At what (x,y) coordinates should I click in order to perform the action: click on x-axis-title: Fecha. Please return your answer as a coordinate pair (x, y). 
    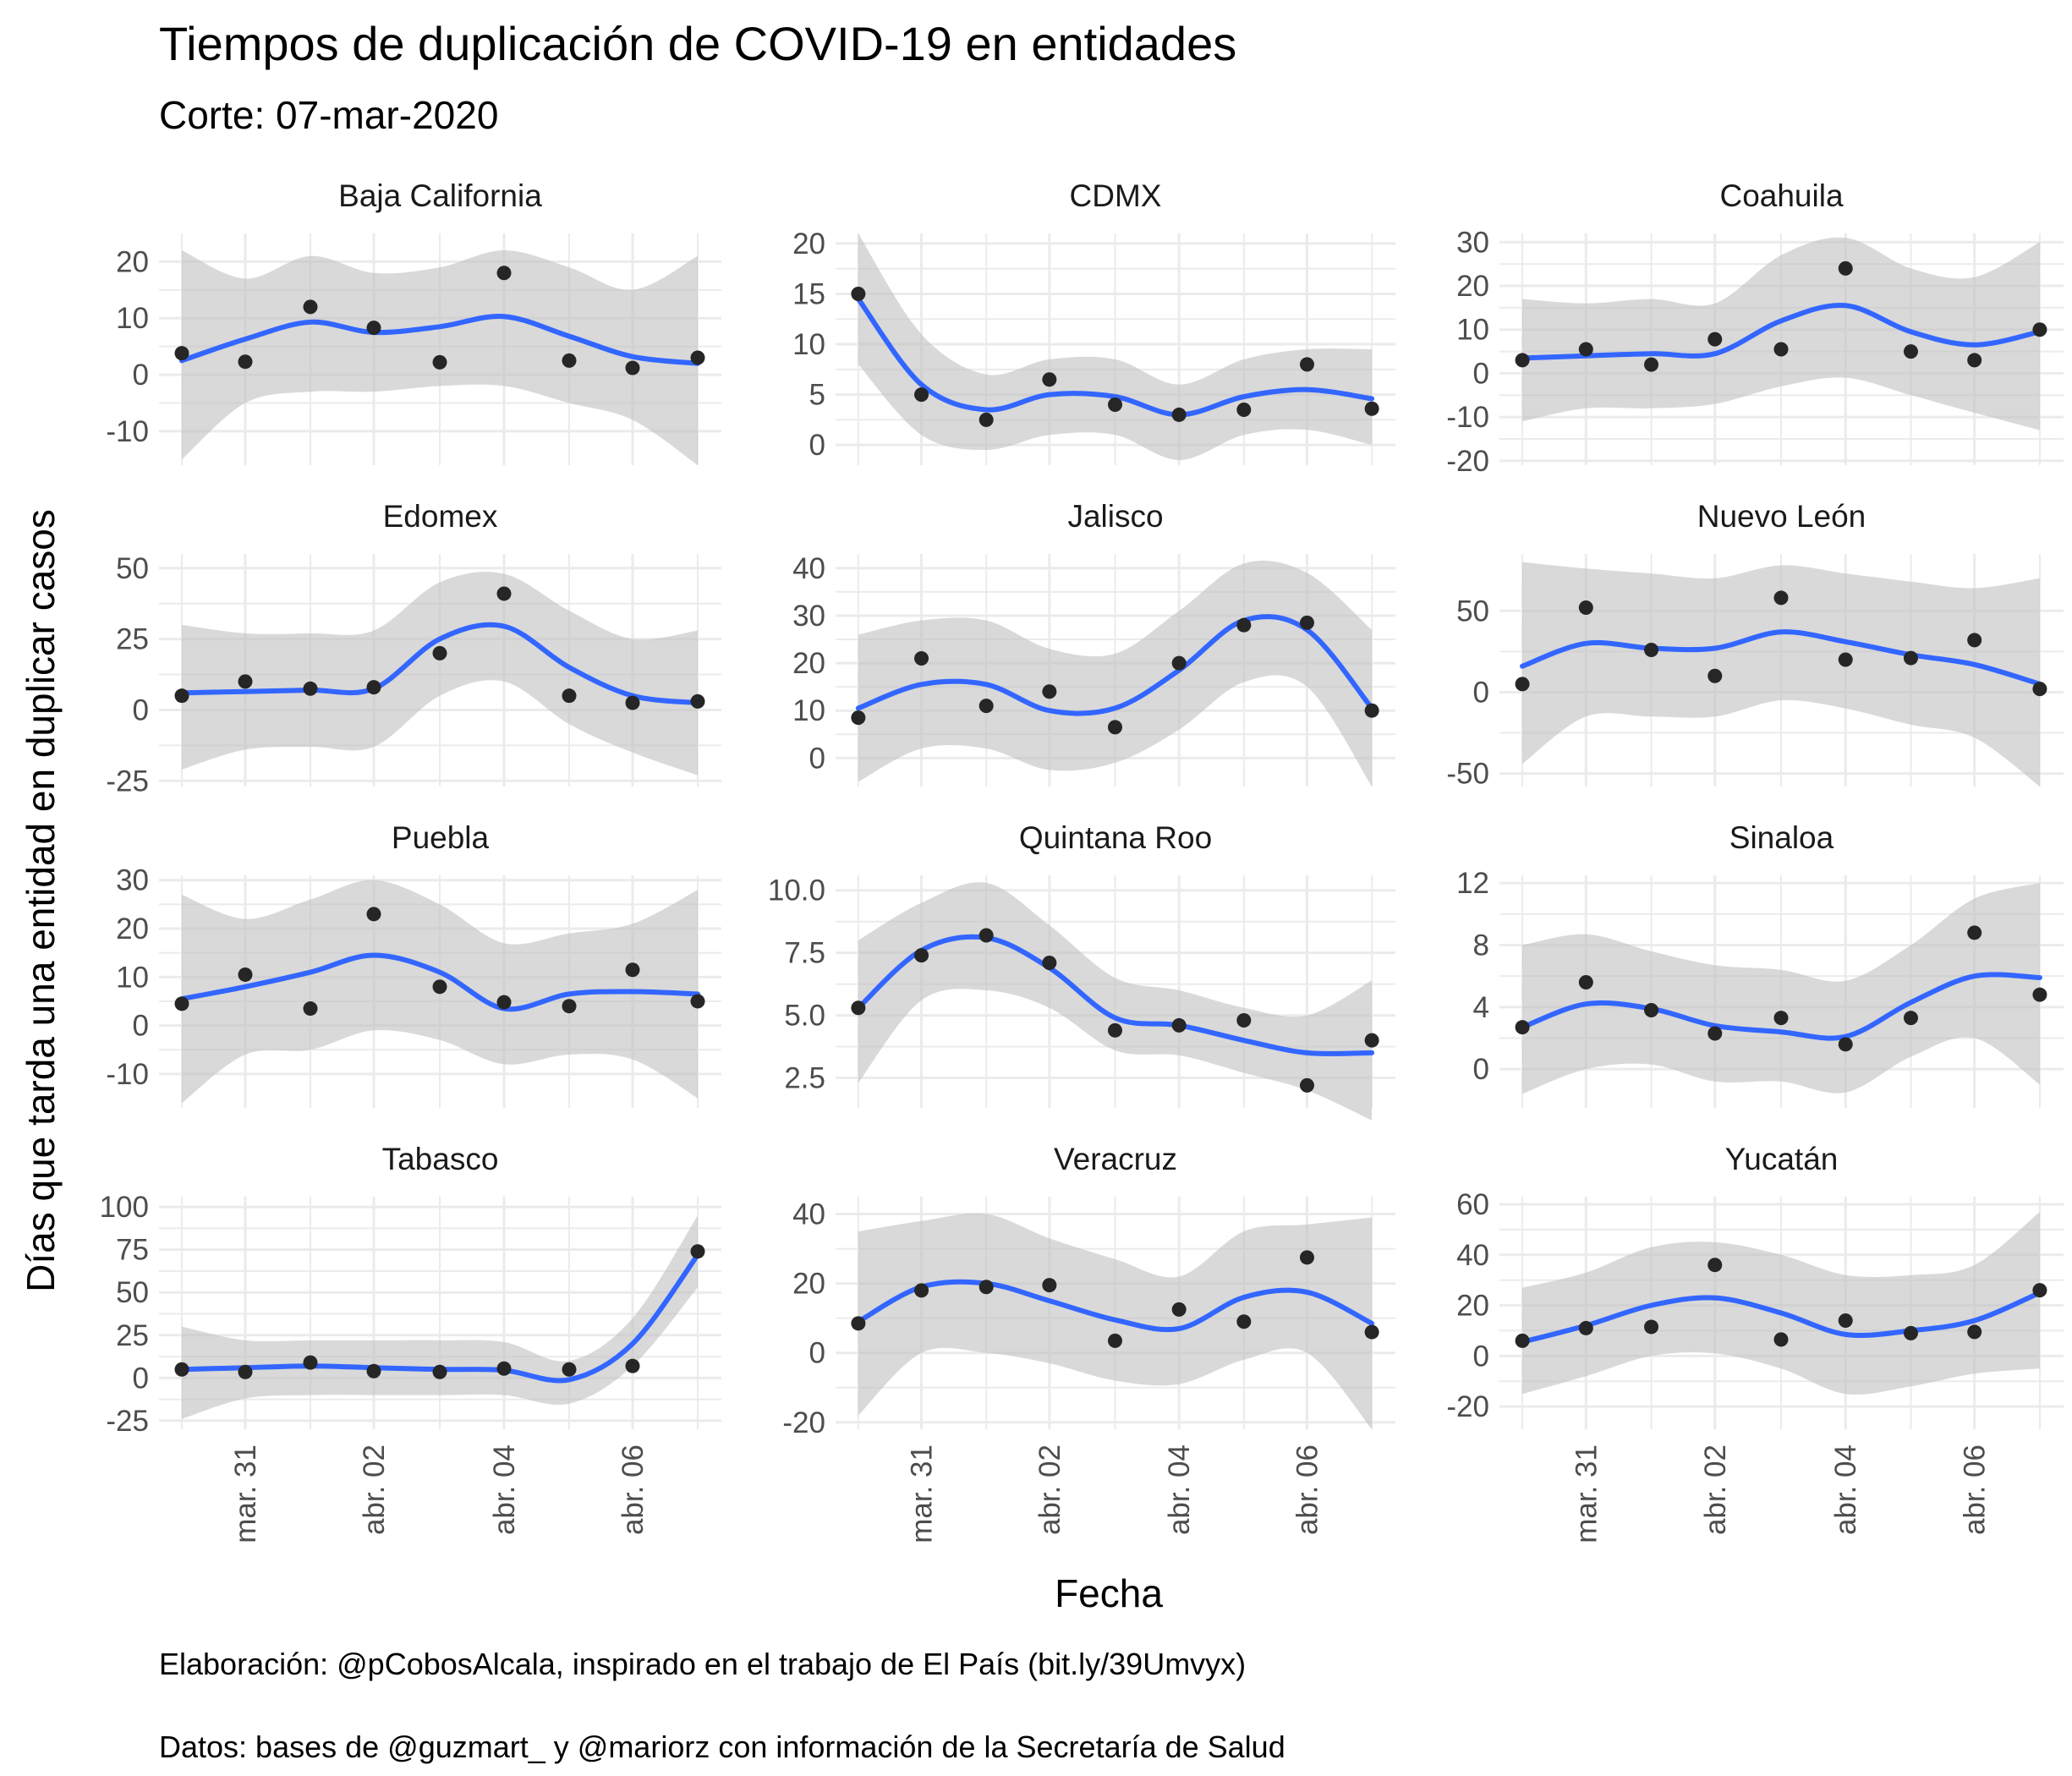
    Looking at the image, I should click on (1109, 1593).